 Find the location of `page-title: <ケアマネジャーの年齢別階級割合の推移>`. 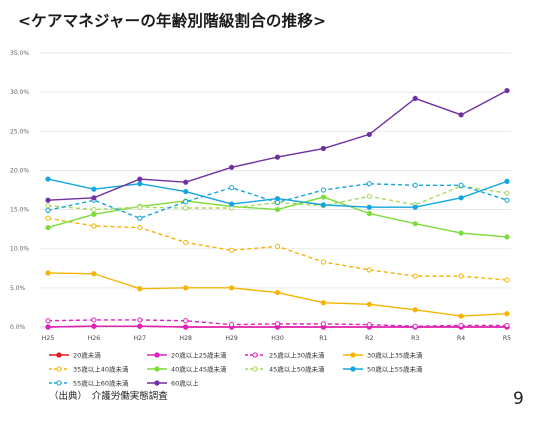

page-title: <ケアマネジャーの年齢別階級割合の推移> is located at coordinates (172, 21).